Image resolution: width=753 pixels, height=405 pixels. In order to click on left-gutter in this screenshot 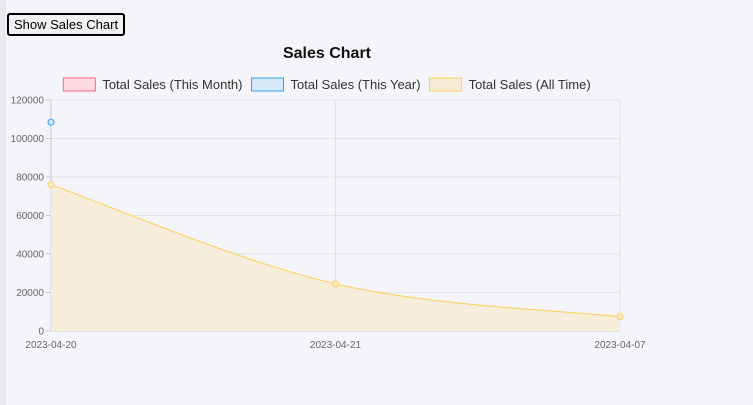, I will do `click(3, 202)`.